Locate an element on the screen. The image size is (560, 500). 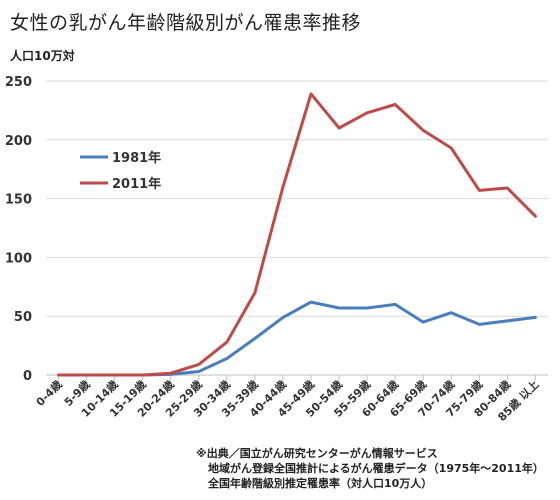
source-note-line-2: 地域がん登録全国推計によるがん罹患データ（1975年～2011年） is located at coordinates (376, 468).